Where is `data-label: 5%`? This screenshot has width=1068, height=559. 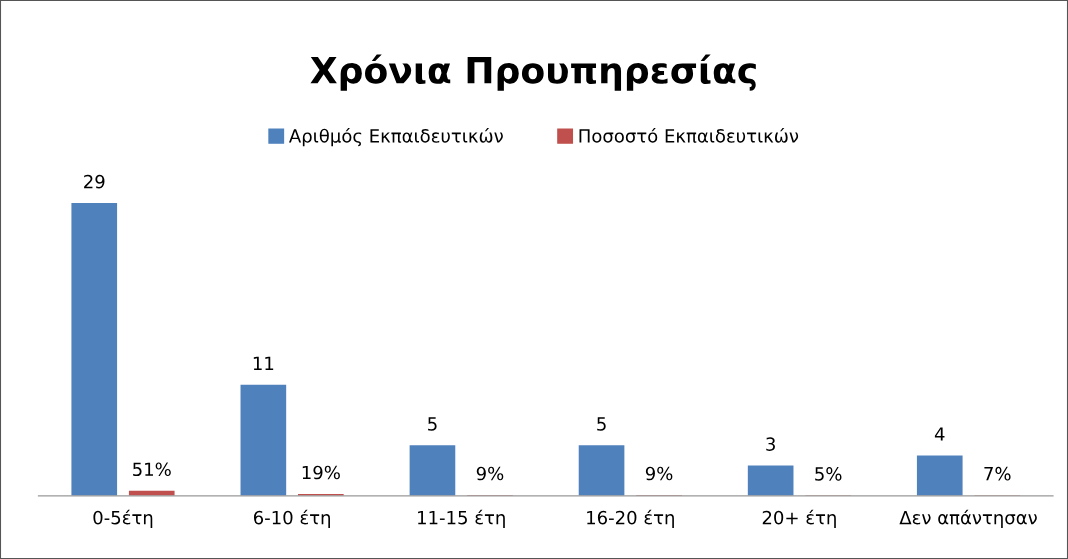 data-label: 5% is located at coordinates (828, 474).